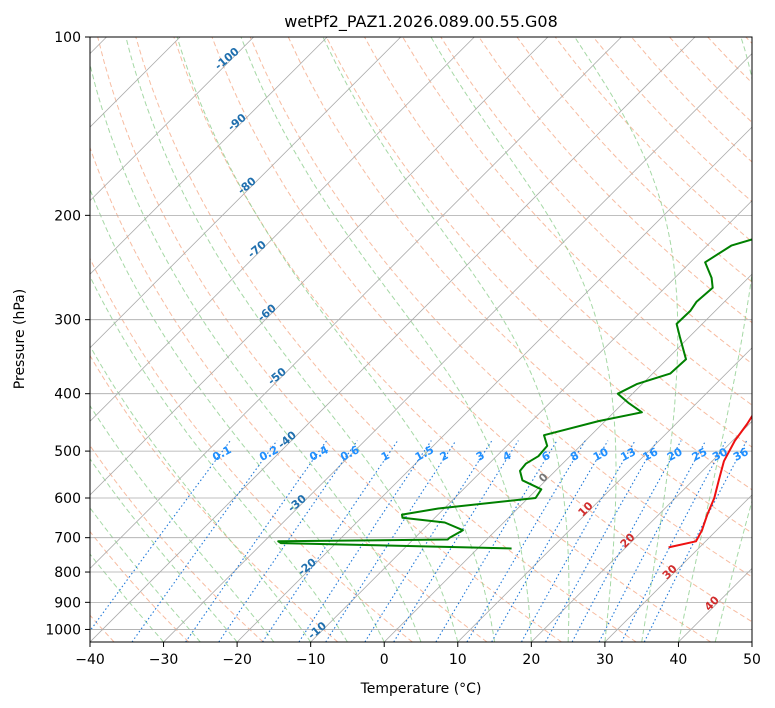  What do you see at coordinates (628, 454) in the screenshot?
I see `mixing-ratio-label: 13` at bounding box center [628, 454].